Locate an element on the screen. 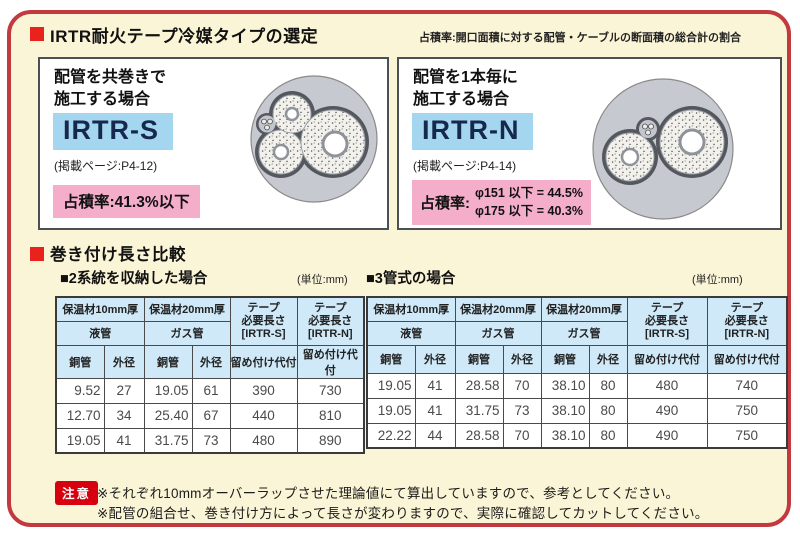  table-title-3pipe: ■3管式の場合 is located at coordinates (411, 279).